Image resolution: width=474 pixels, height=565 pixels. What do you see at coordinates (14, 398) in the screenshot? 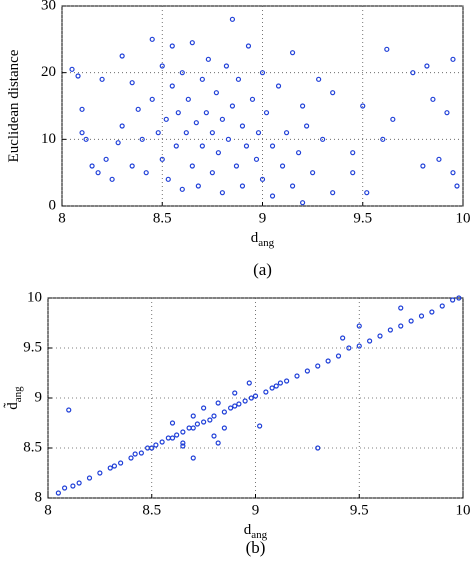
I see `y-axis-label: d̃ang` at bounding box center [14, 398].